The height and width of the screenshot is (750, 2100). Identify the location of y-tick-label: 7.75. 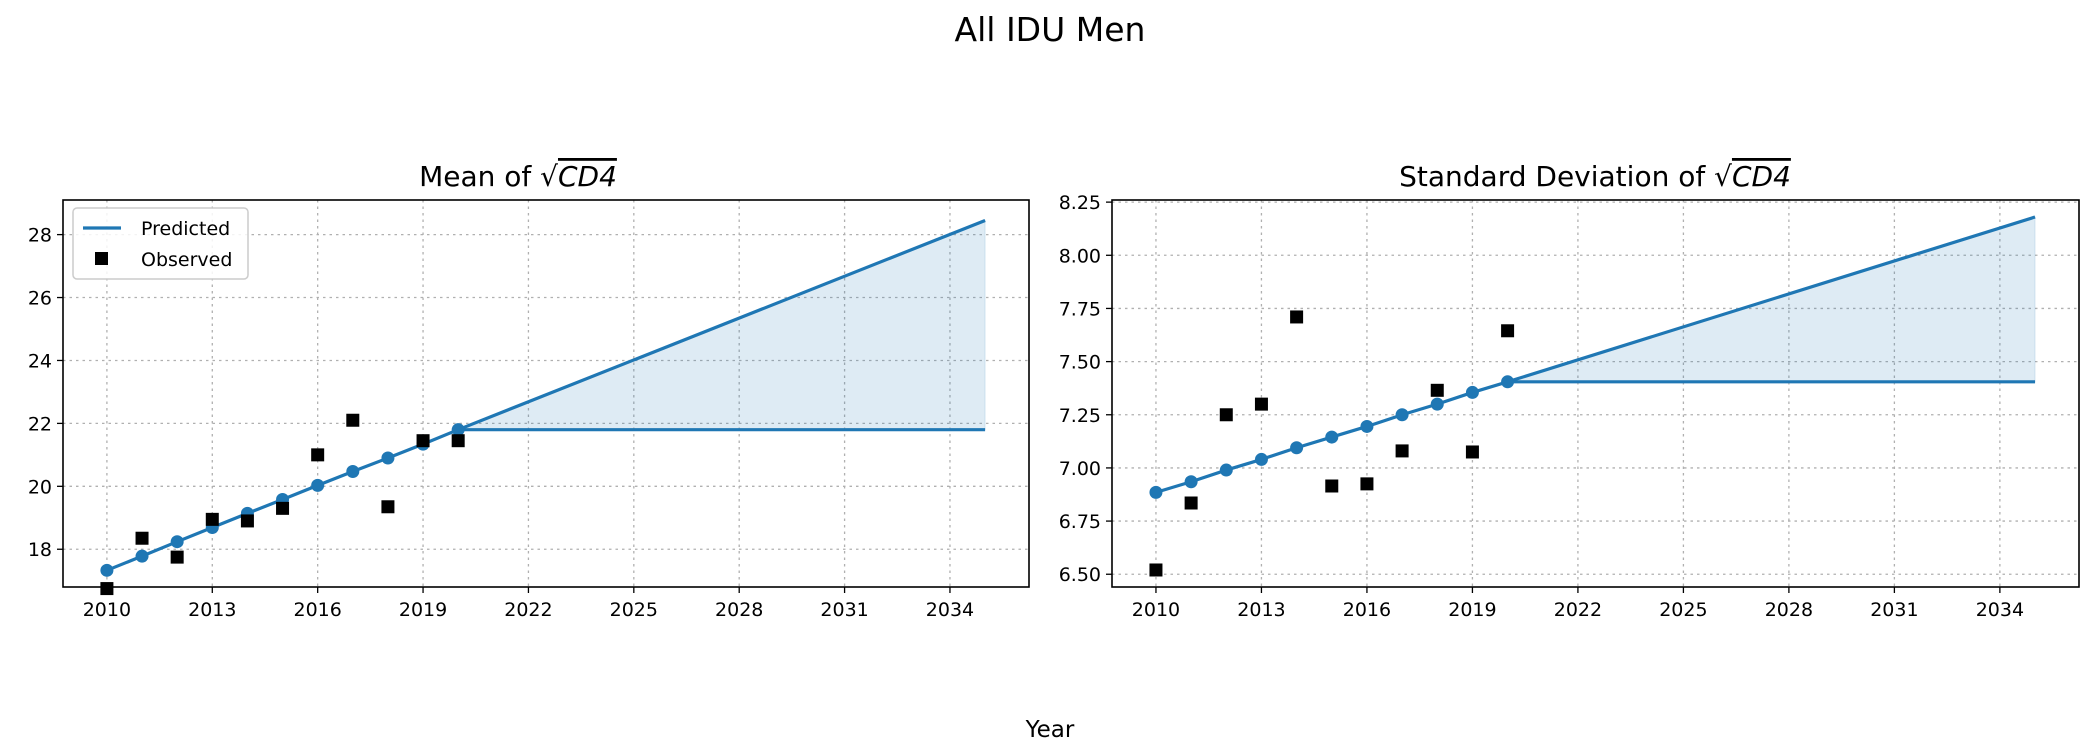
(1080, 309).